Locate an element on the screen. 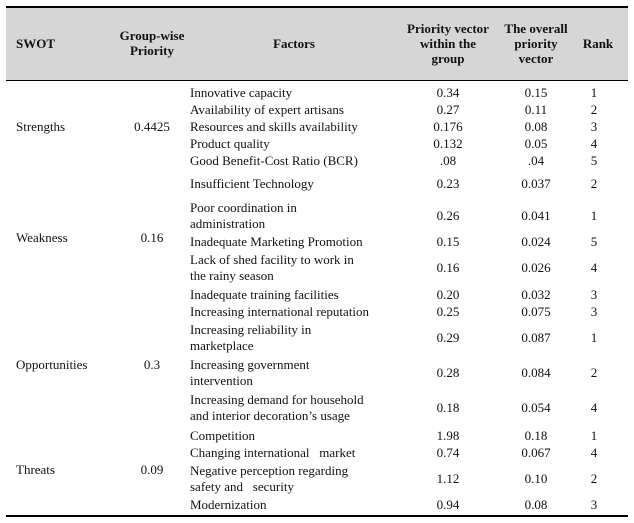 The image size is (634, 523). priority-vector-cell: 0.23 is located at coordinates (448, 183).